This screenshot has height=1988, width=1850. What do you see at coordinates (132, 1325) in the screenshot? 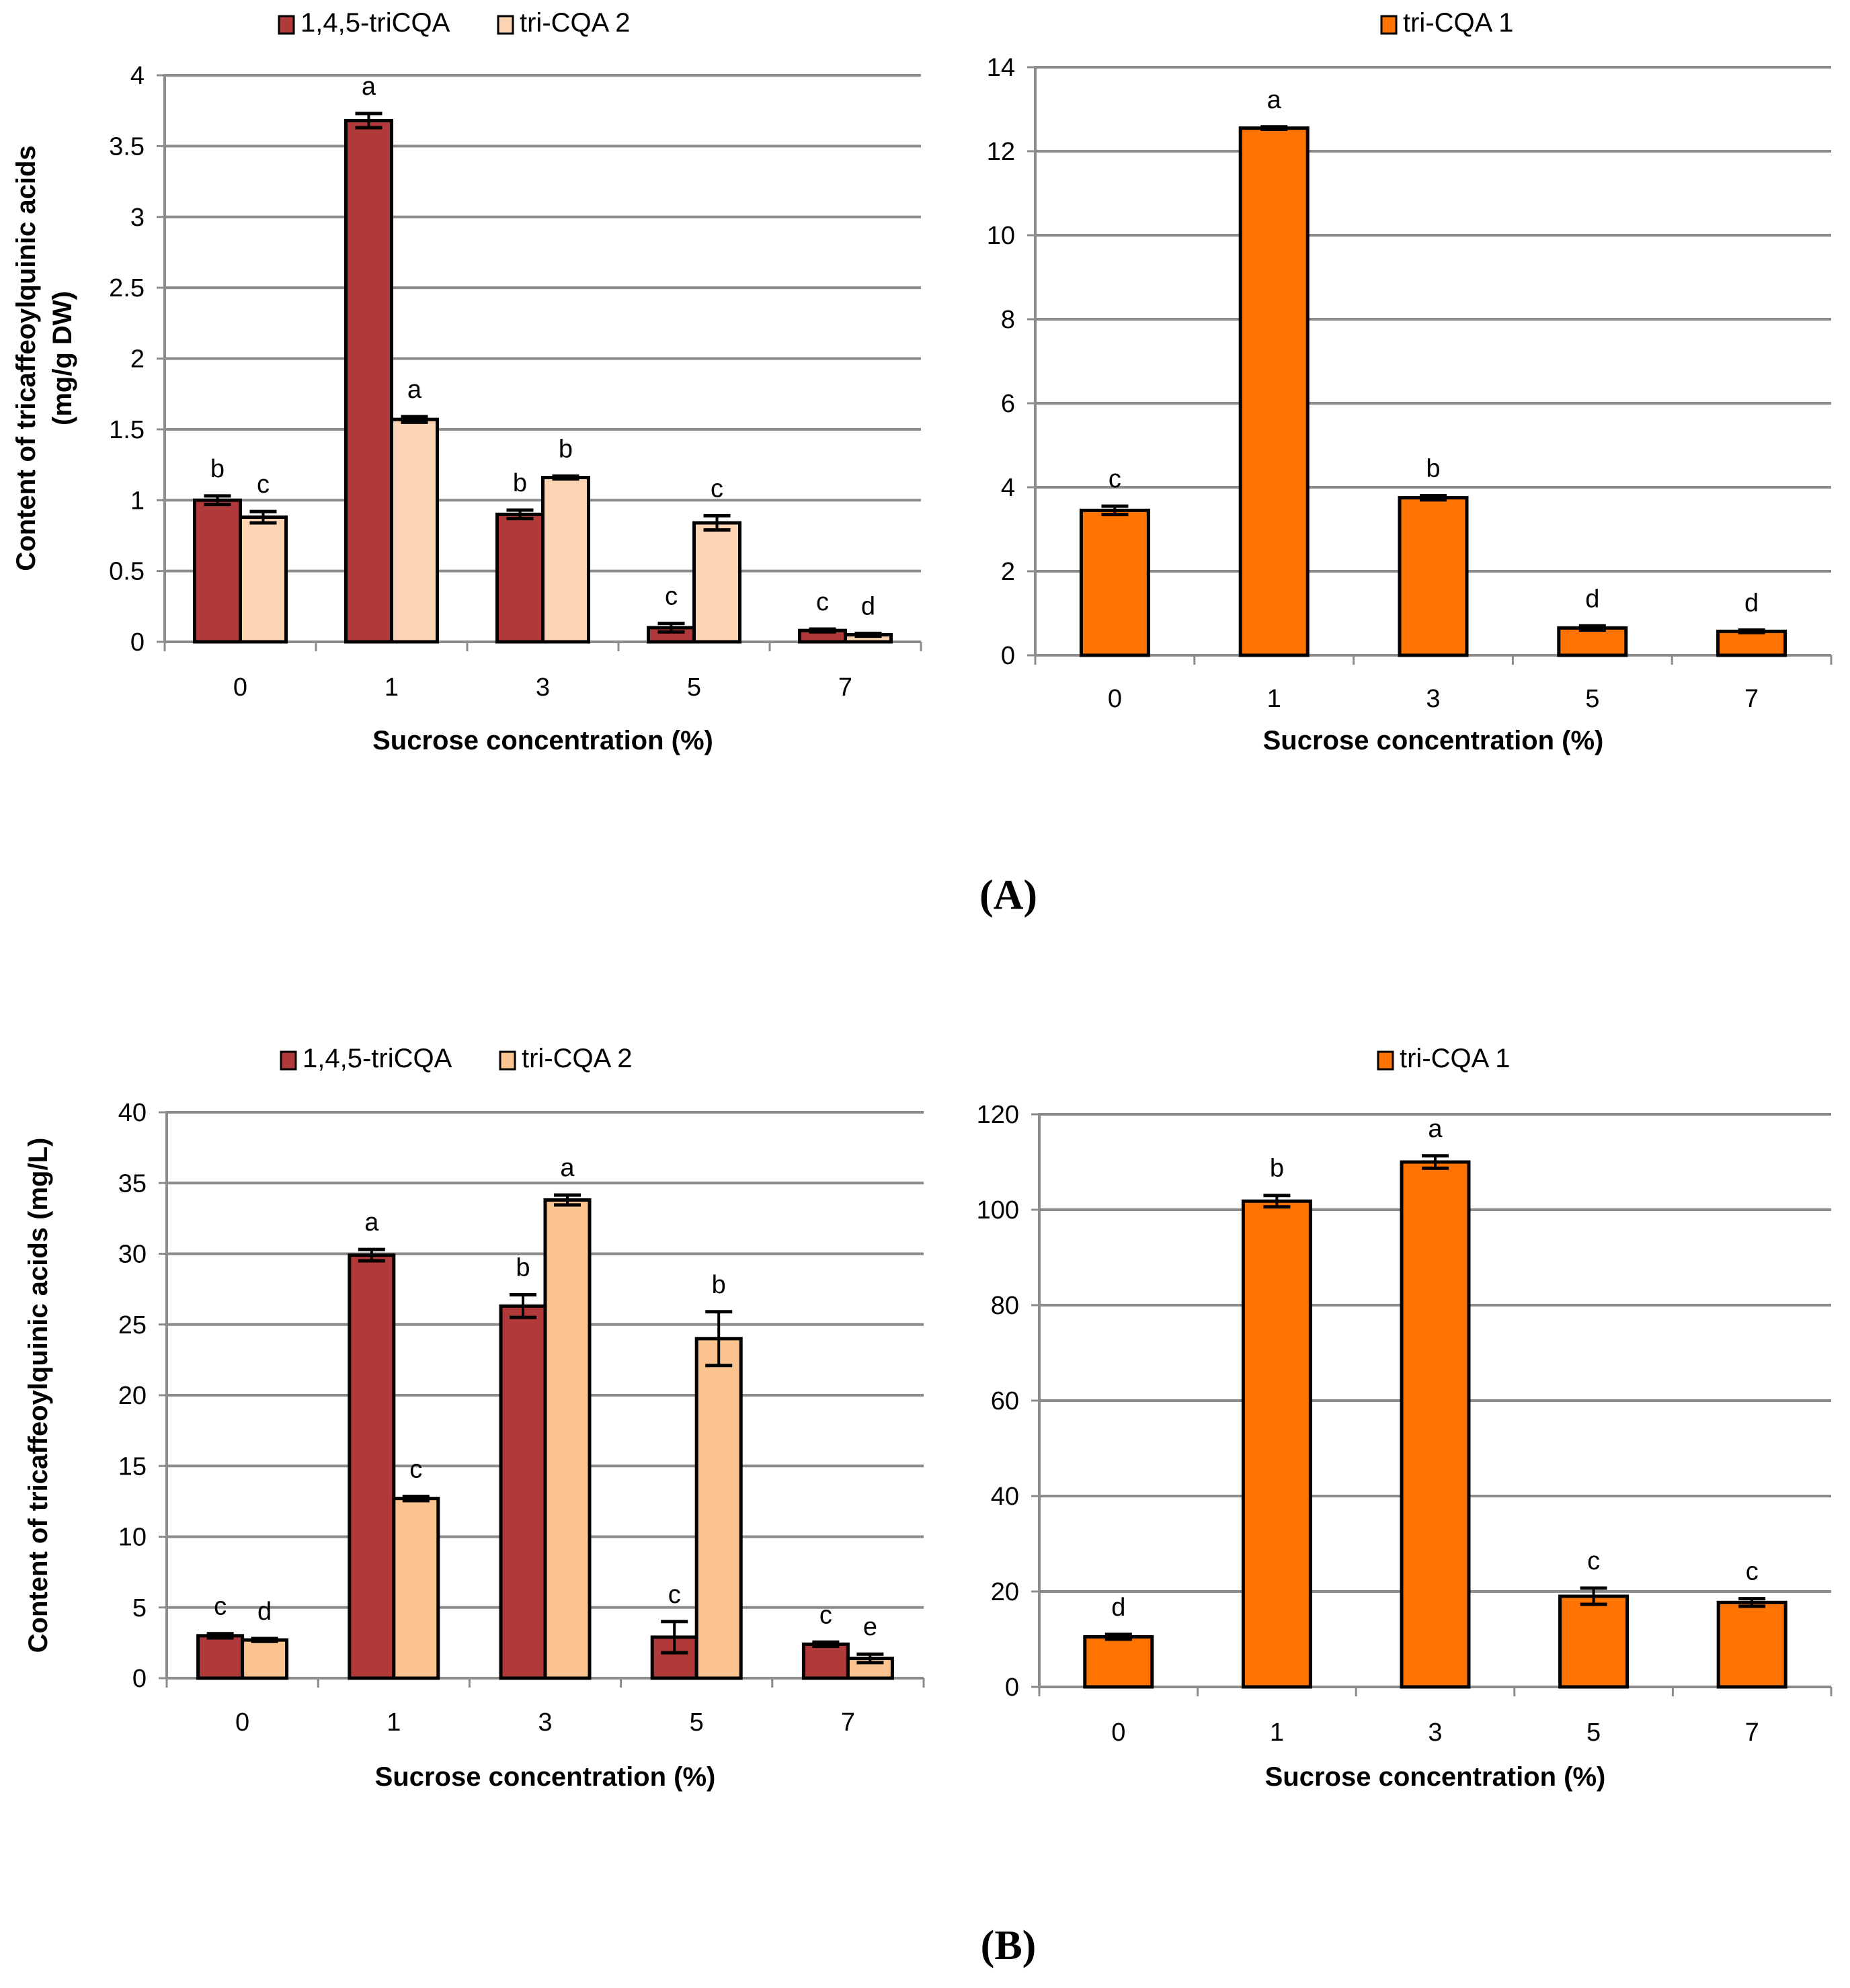
I see `y-tick-label: 25` at bounding box center [132, 1325].